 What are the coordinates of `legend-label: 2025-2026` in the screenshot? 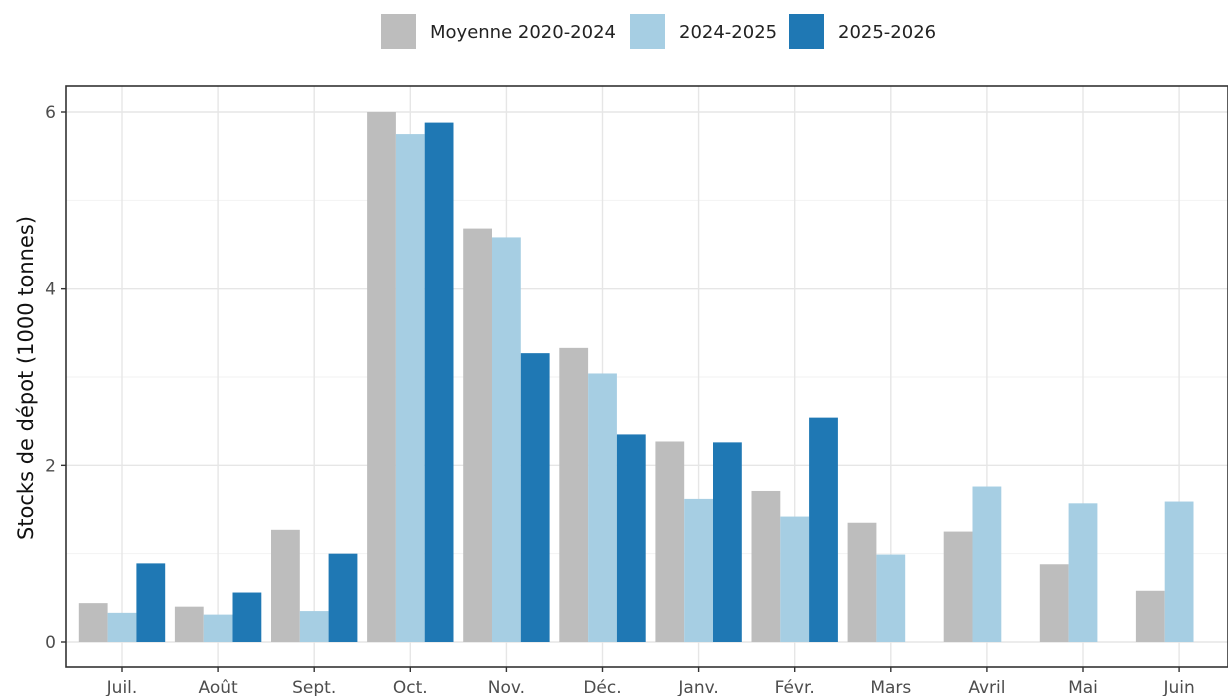 It's located at (887, 32).